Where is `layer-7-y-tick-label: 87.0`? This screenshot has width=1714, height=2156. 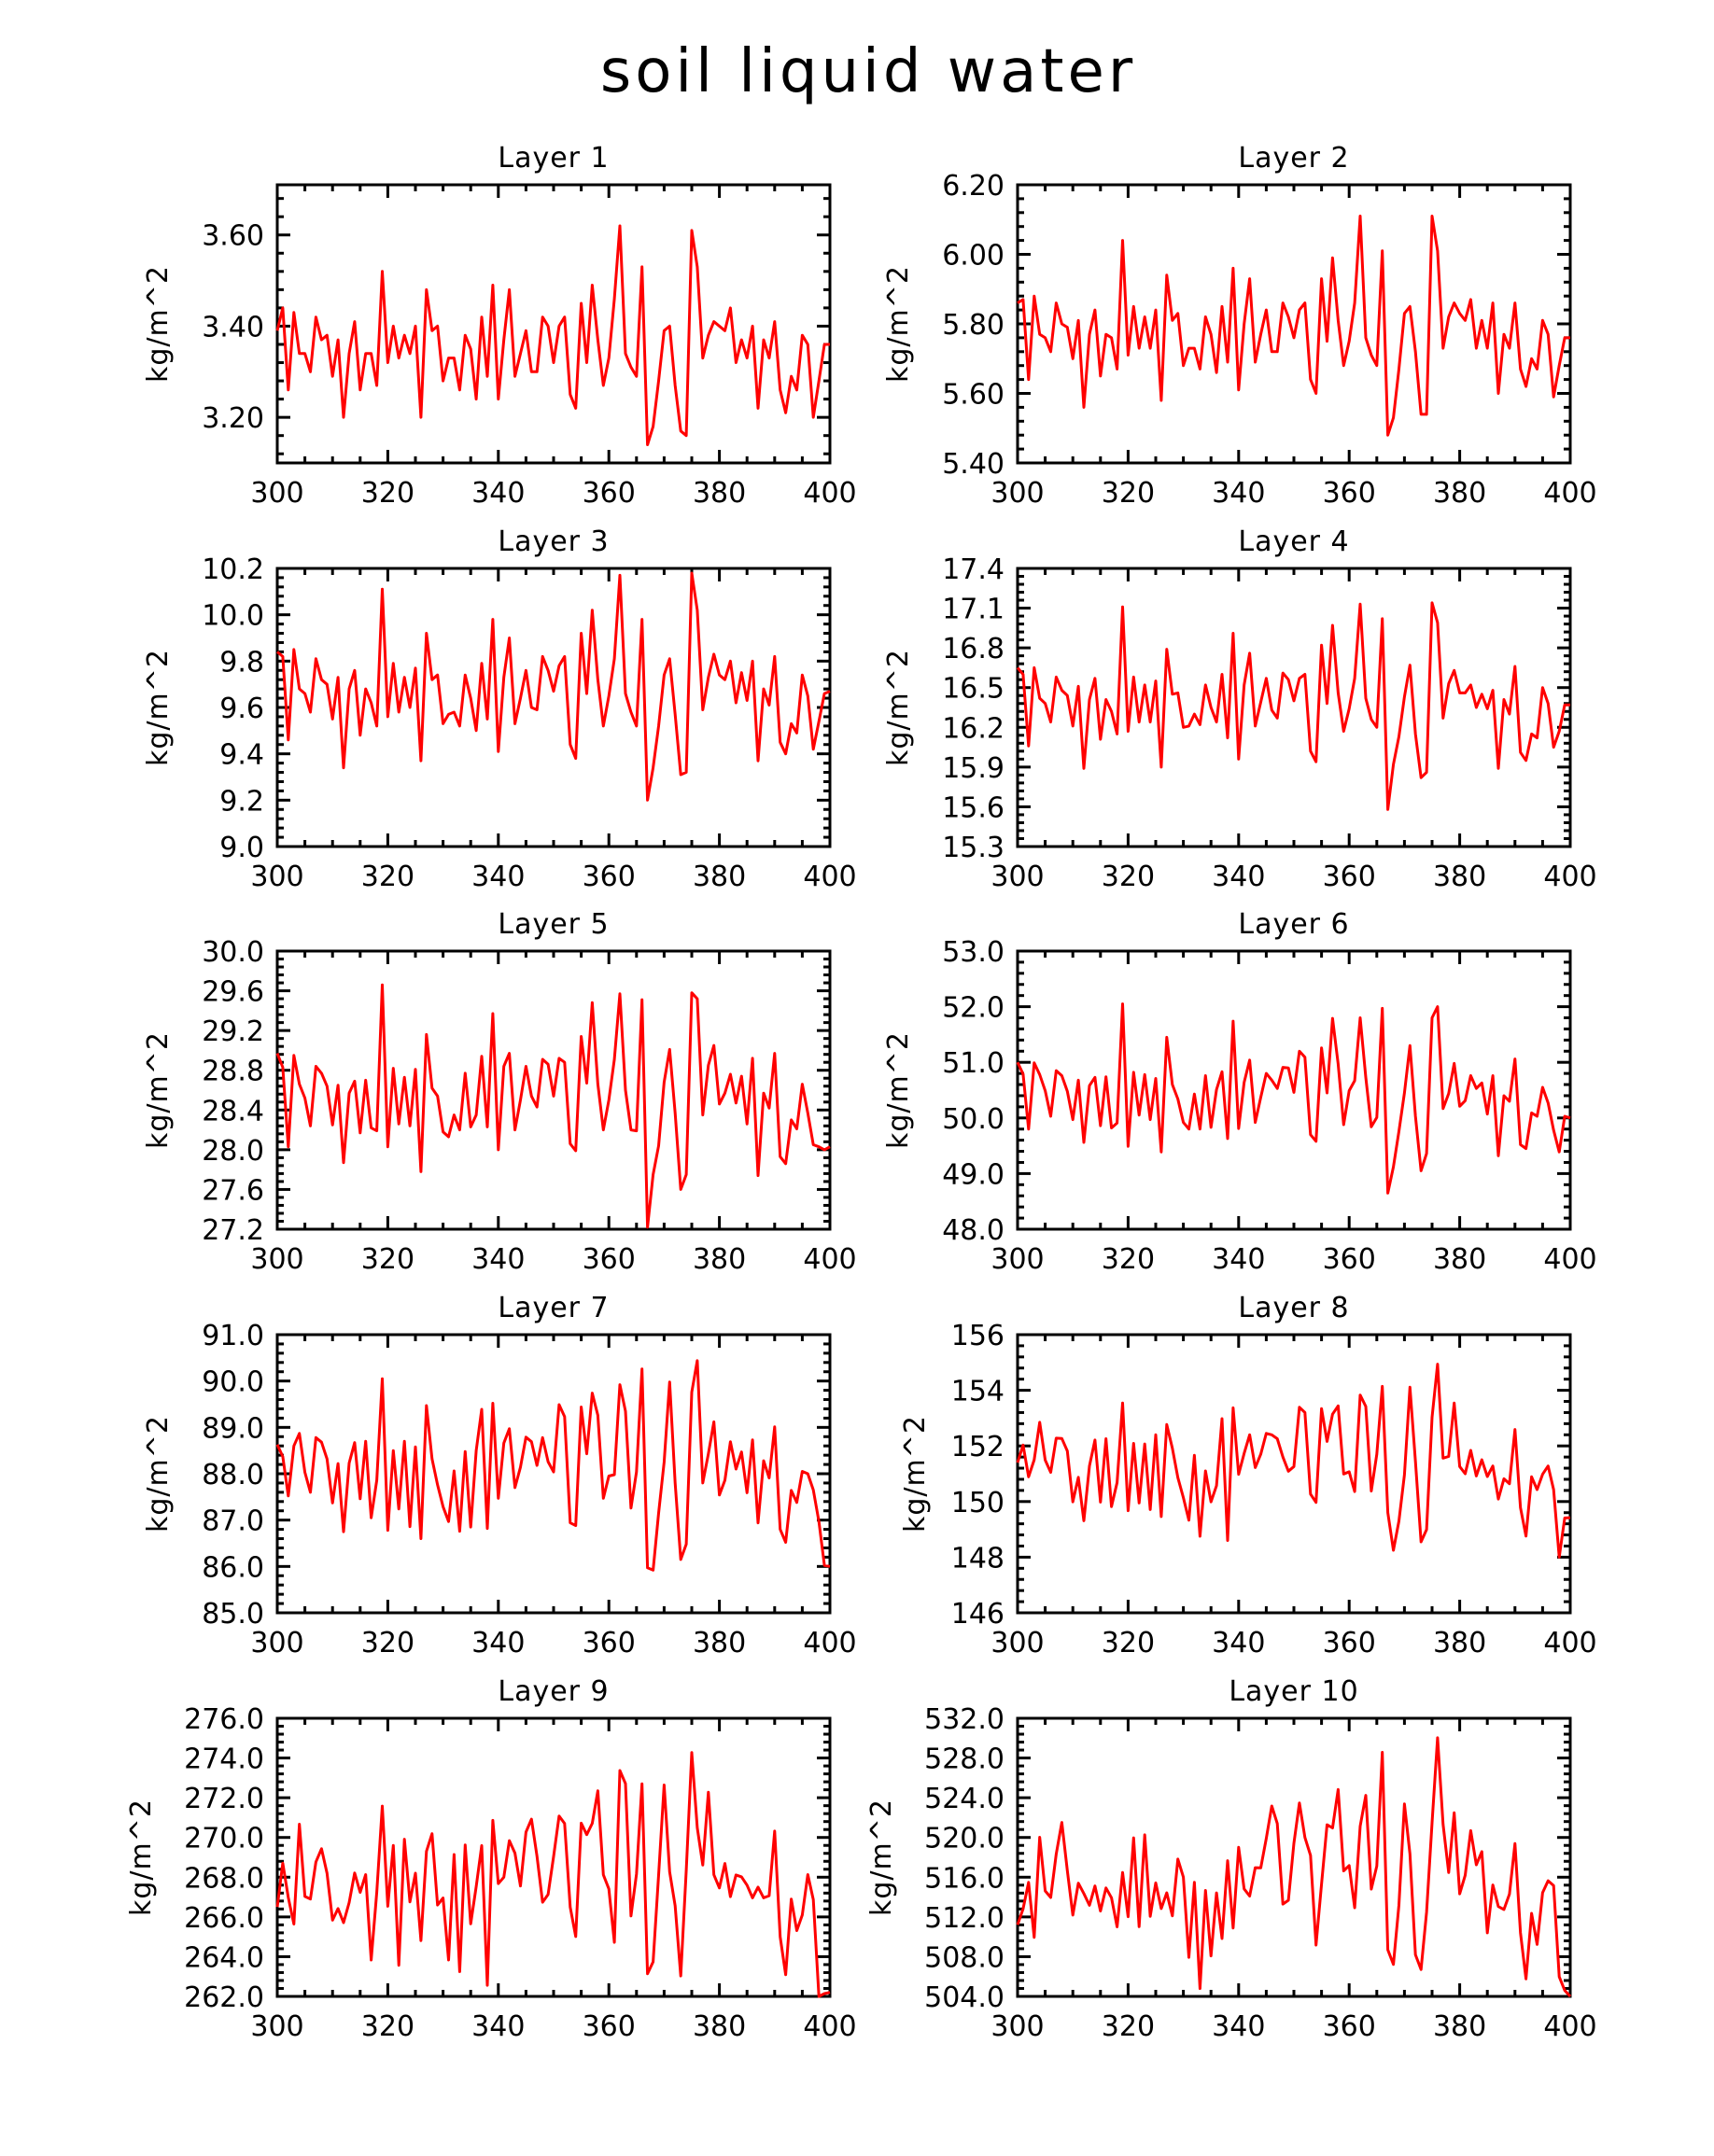
layer-7-y-tick-label: 87.0 is located at coordinates (233, 1521).